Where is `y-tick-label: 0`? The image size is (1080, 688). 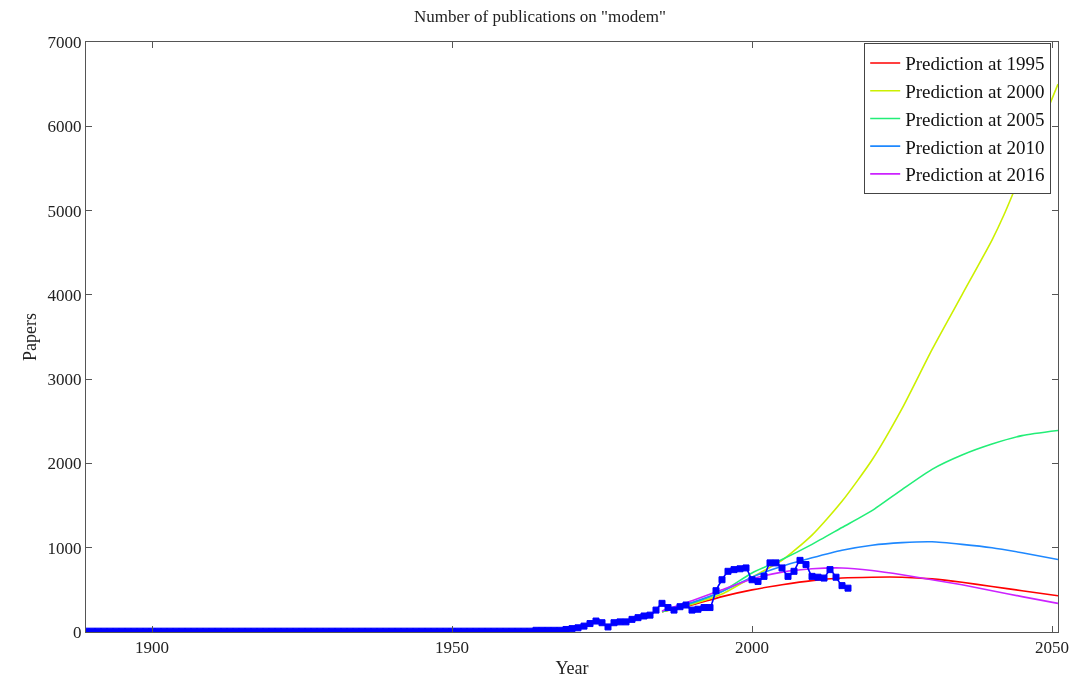 y-tick-label: 0 is located at coordinates (77, 632).